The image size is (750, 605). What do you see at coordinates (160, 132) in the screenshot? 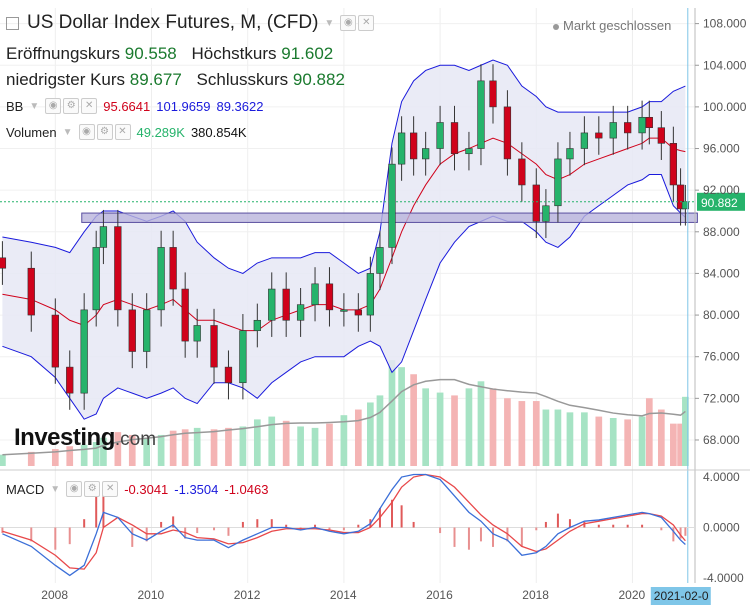
I see `volume-value: 49.289K` at bounding box center [160, 132].